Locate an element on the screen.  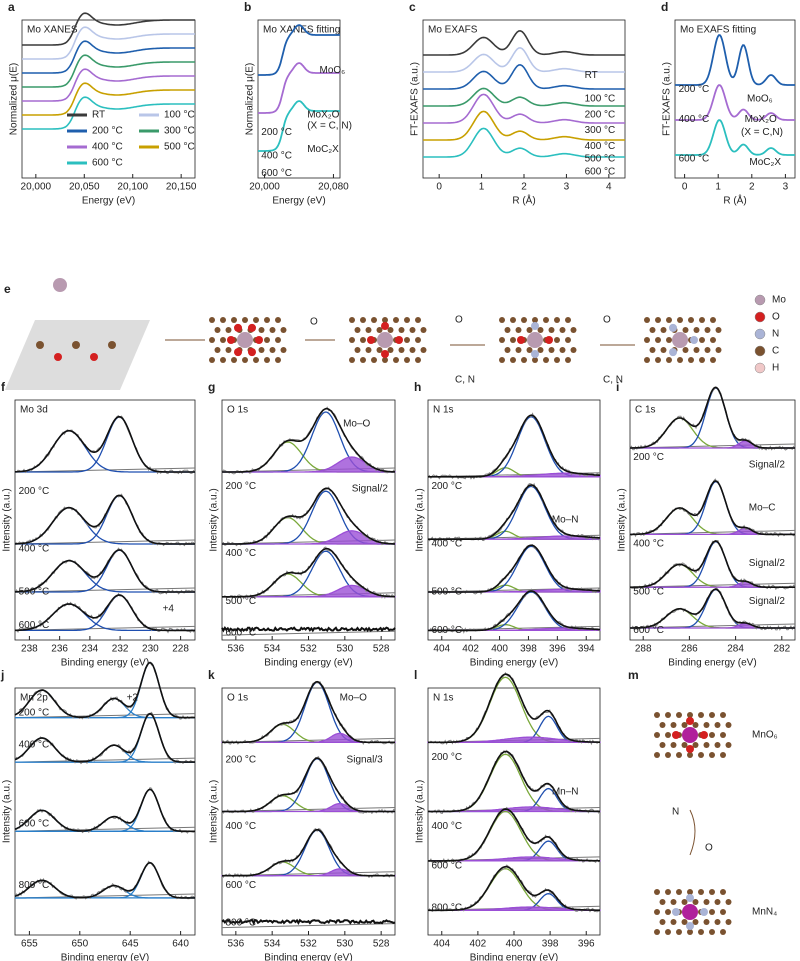
label: (X = C, N) is located at coordinates (329, 126).